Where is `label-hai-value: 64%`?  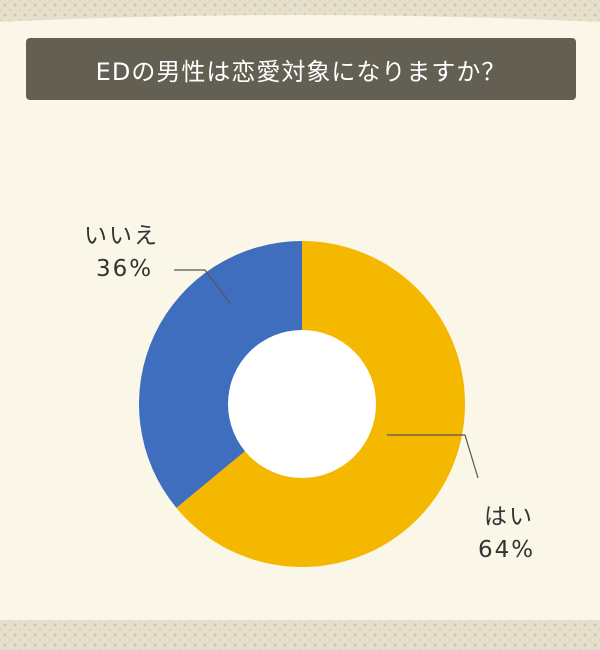
label-hai-value: 64% is located at coordinates (507, 550).